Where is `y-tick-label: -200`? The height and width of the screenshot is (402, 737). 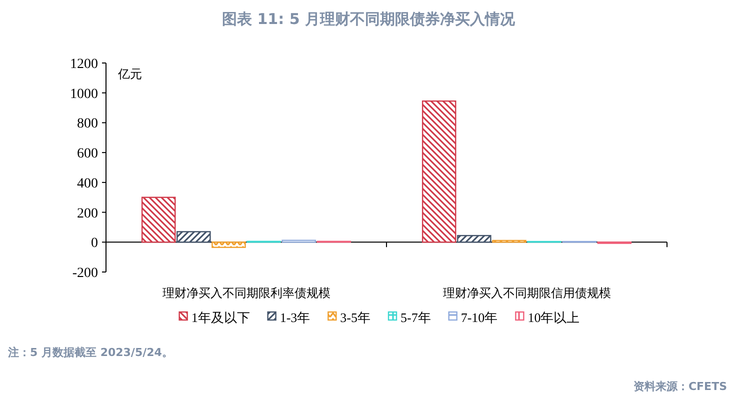 y-tick-label: -200 is located at coordinates (85, 273).